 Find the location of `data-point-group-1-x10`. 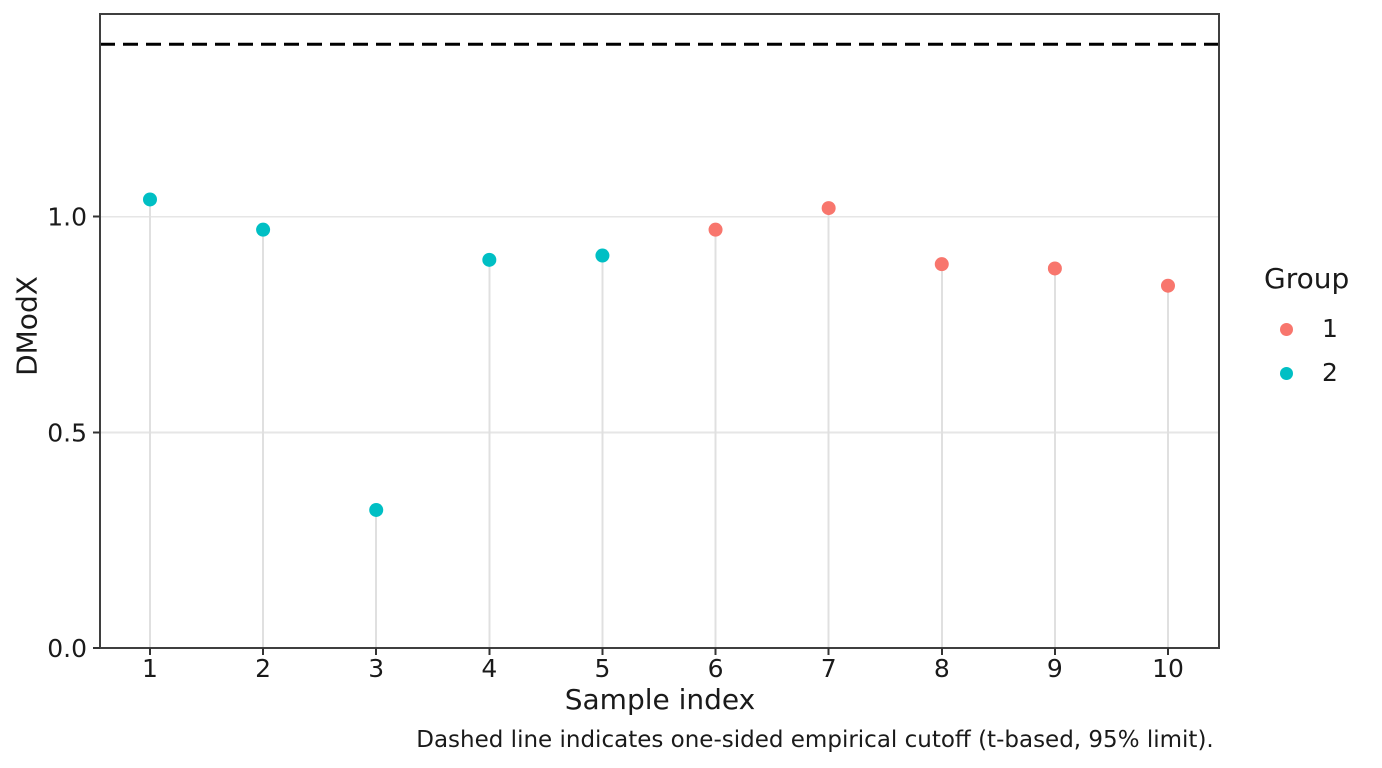

data-point-group-1-x10 is located at coordinates (1167, 285).